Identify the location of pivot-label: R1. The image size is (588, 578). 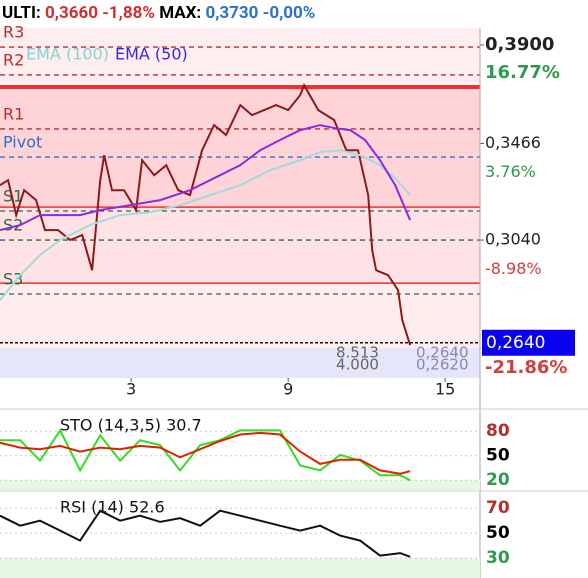
(13, 113).